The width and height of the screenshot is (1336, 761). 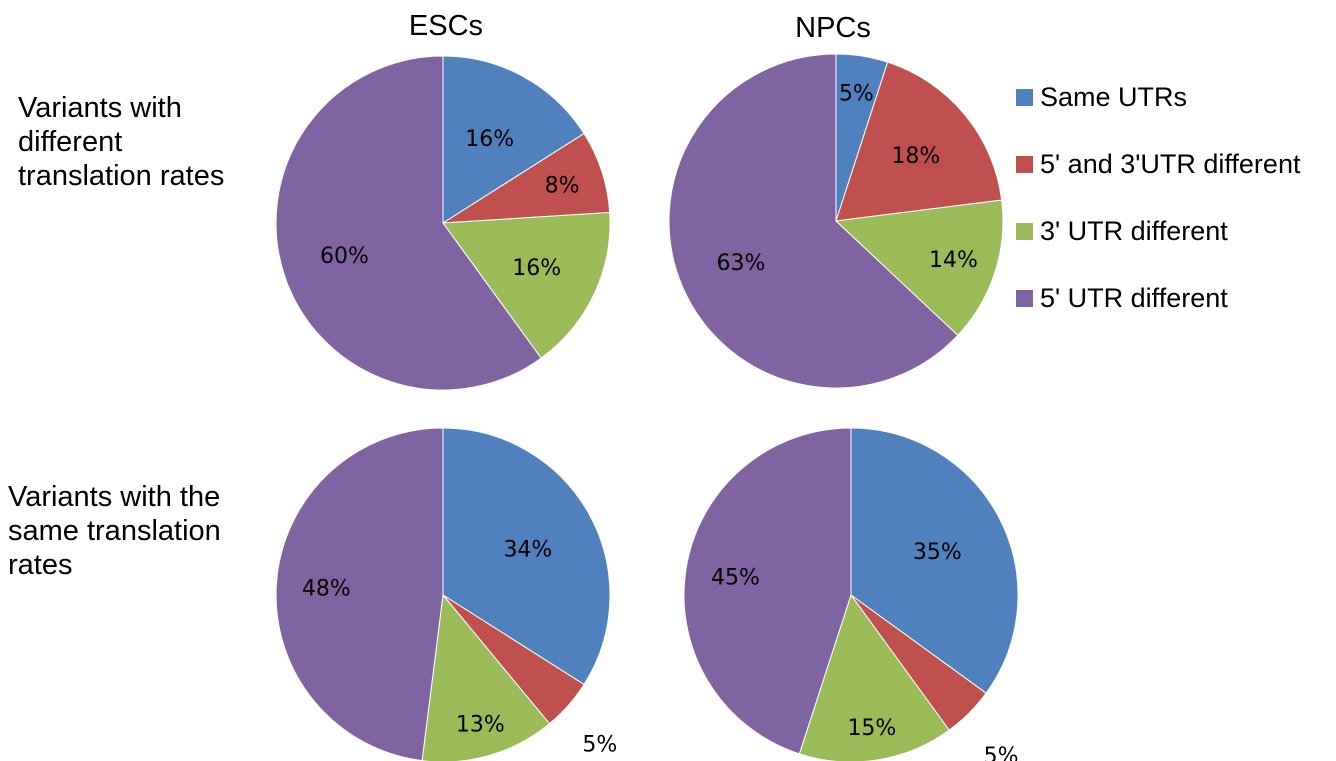 I want to click on row-label-line: Variants with, so click(x=100, y=108).